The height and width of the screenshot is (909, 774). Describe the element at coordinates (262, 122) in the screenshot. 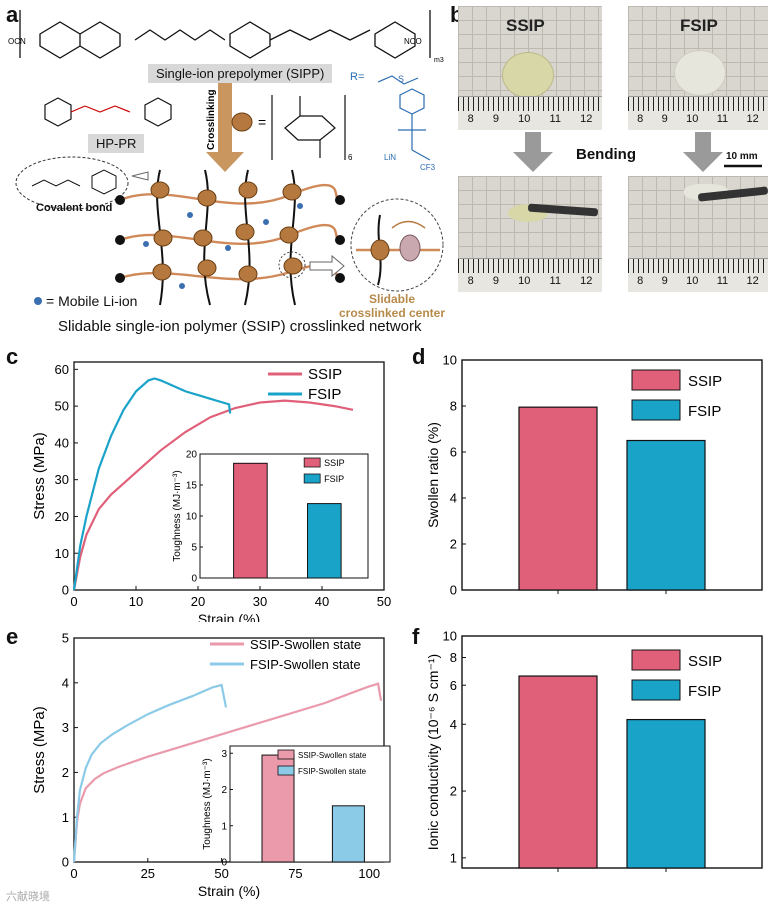

I see `equals-sign: =` at that location.